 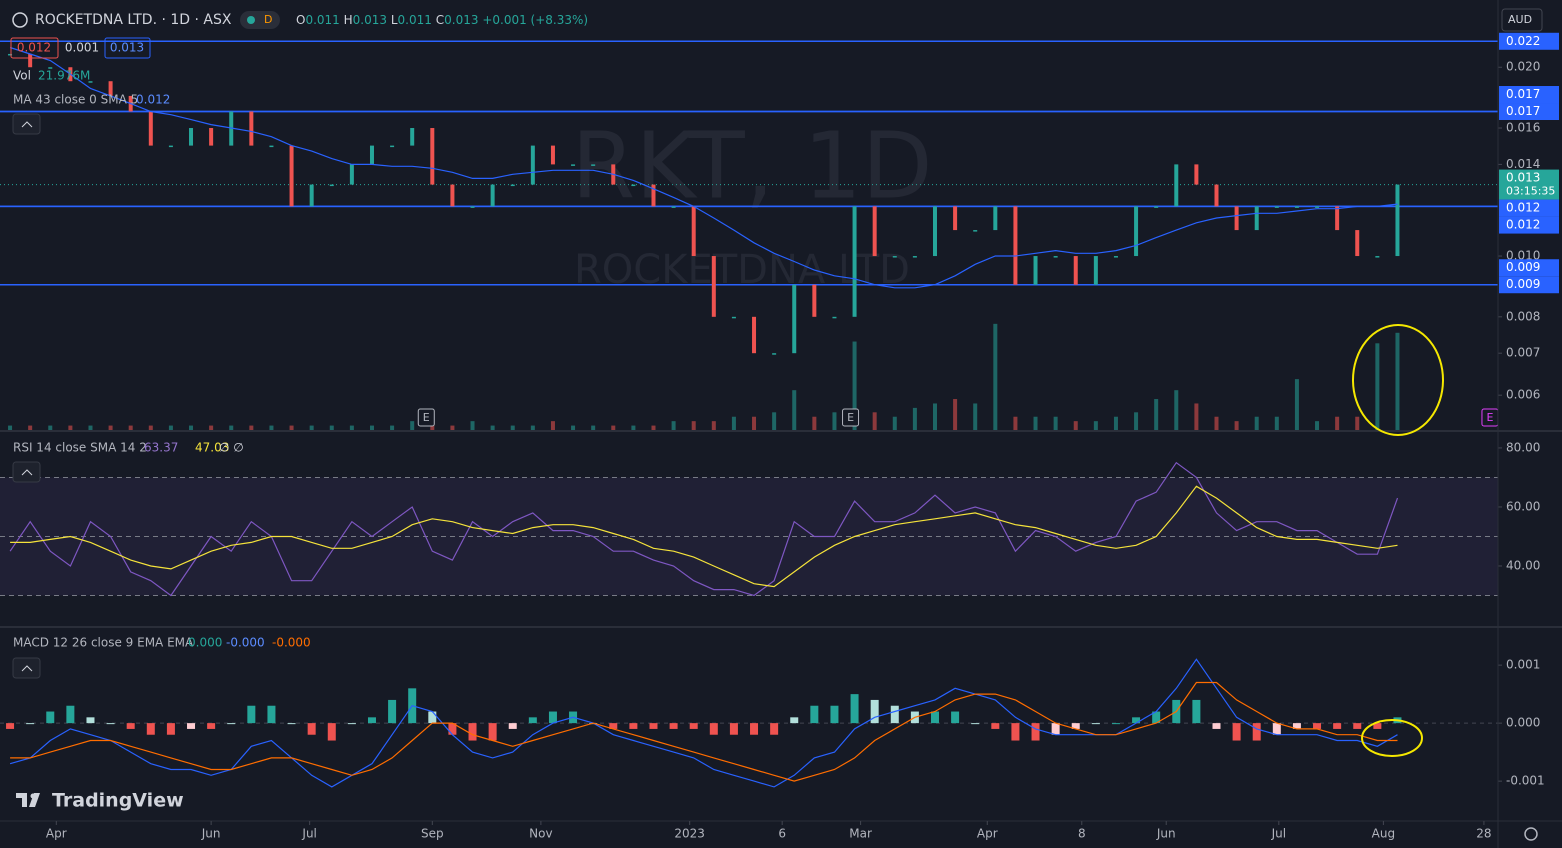 I want to click on event-label: E, so click(x=1489, y=417).